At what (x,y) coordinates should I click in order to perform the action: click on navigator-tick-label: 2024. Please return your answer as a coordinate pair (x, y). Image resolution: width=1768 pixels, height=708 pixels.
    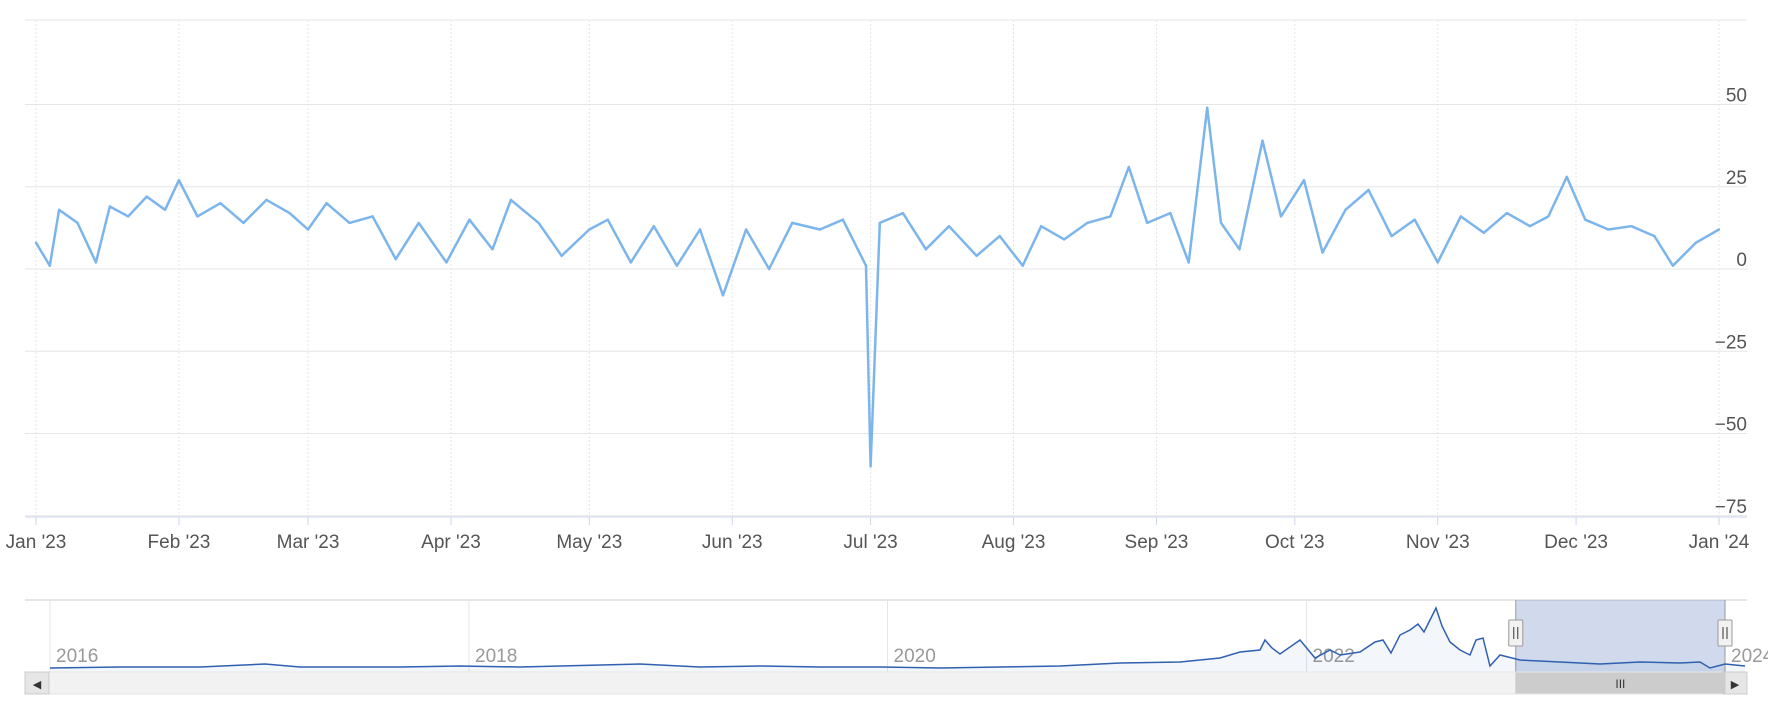
    Looking at the image, I should click on (1749, 656).